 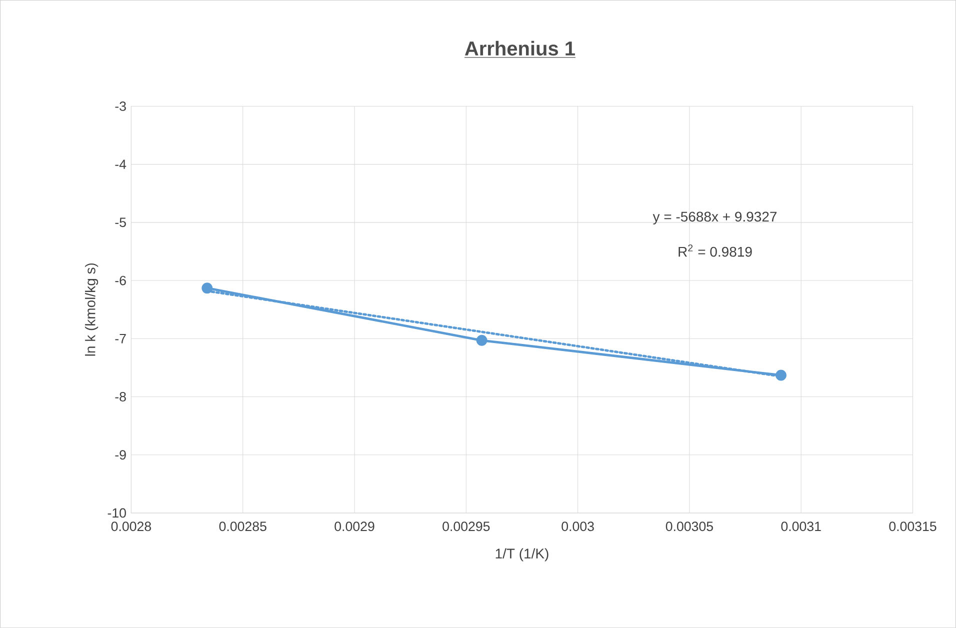 I want to click on y-tick-label: -8, so click(x=120, y=397).